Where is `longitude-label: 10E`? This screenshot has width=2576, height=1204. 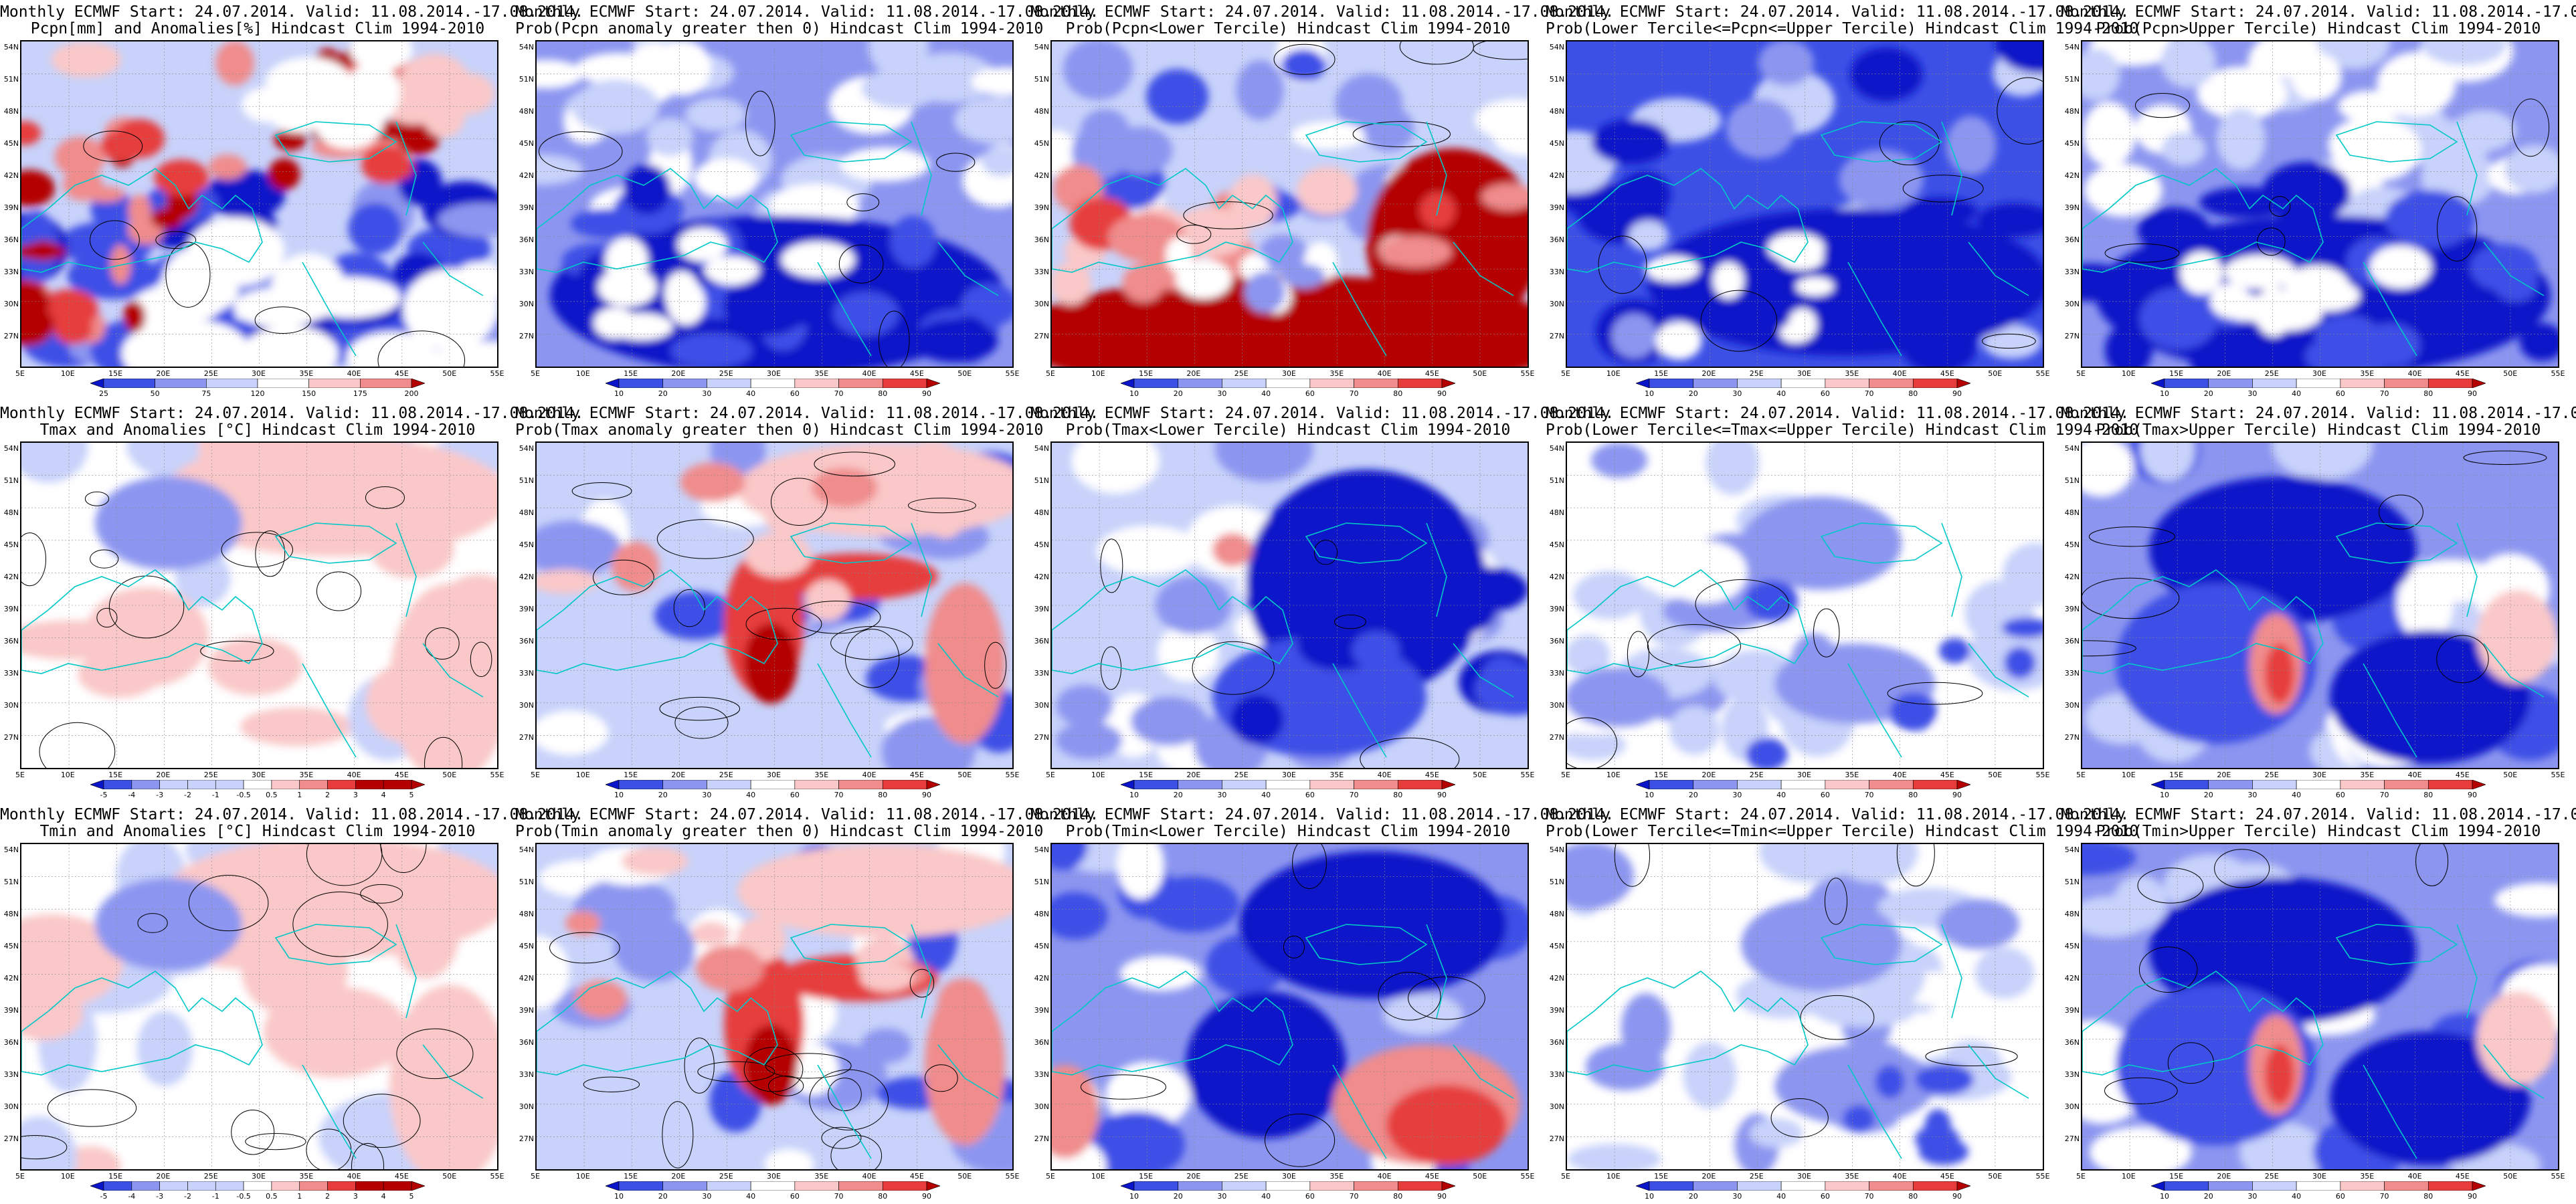
longitude-label: 10E is located at coordinates (2128, 1176).